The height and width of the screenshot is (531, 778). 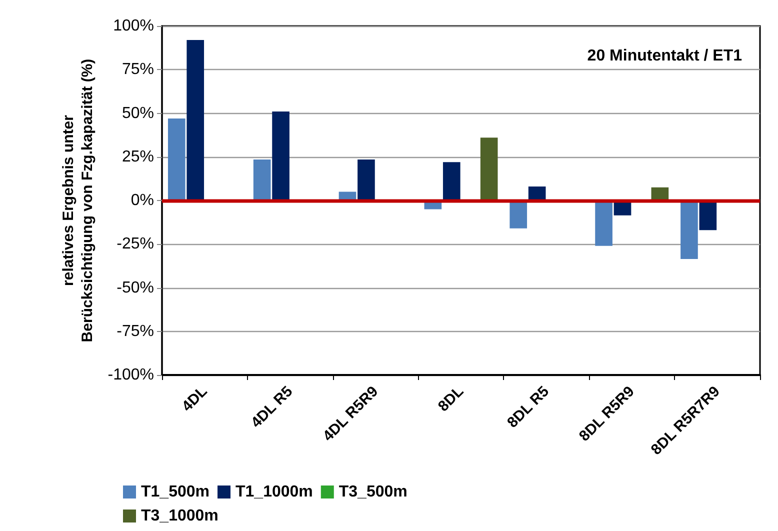 I want to click on y-tick-label: -75%, so click(x=135, y=331).